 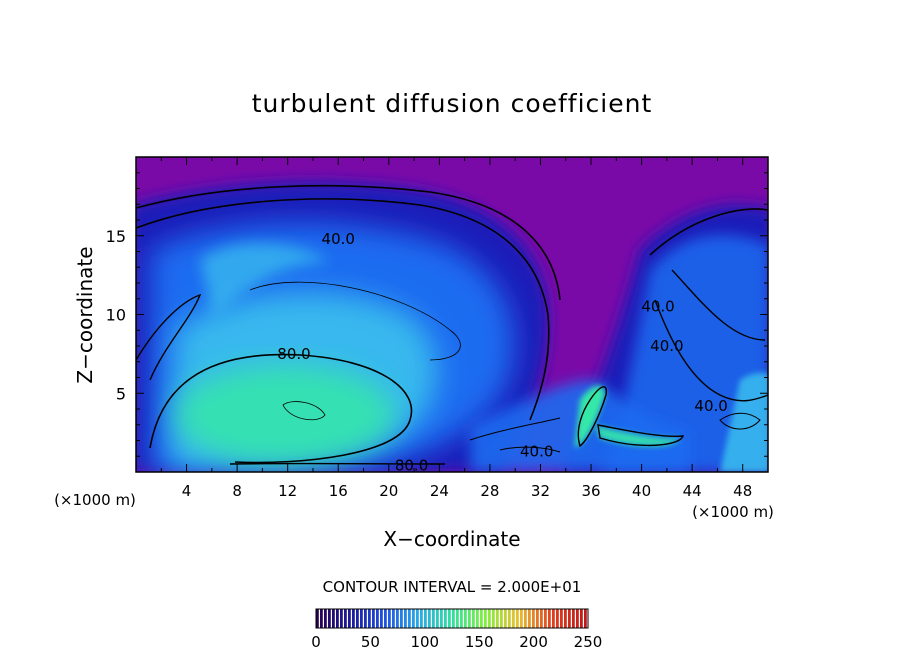 I want to click on colorbar-tick-label: 200, so click(x=533, y=642).